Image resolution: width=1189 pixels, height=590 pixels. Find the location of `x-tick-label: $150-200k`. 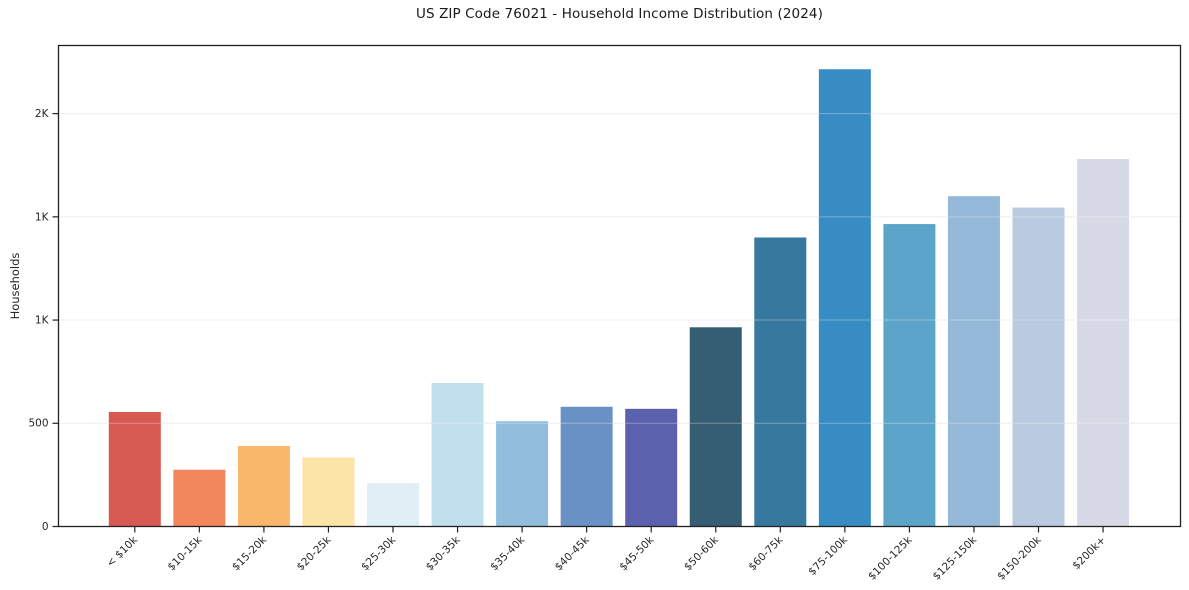

x-tick-label: $150-200k is located at coordinates (1019, 557).